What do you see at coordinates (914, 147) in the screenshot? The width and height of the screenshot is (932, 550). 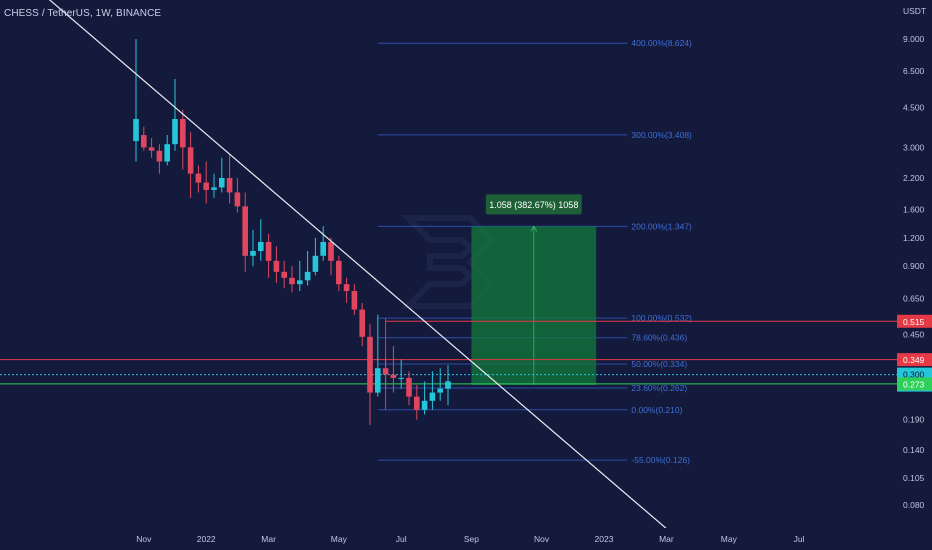 I see `y-tick-label: 3.000` at bounding box center [914, 147].